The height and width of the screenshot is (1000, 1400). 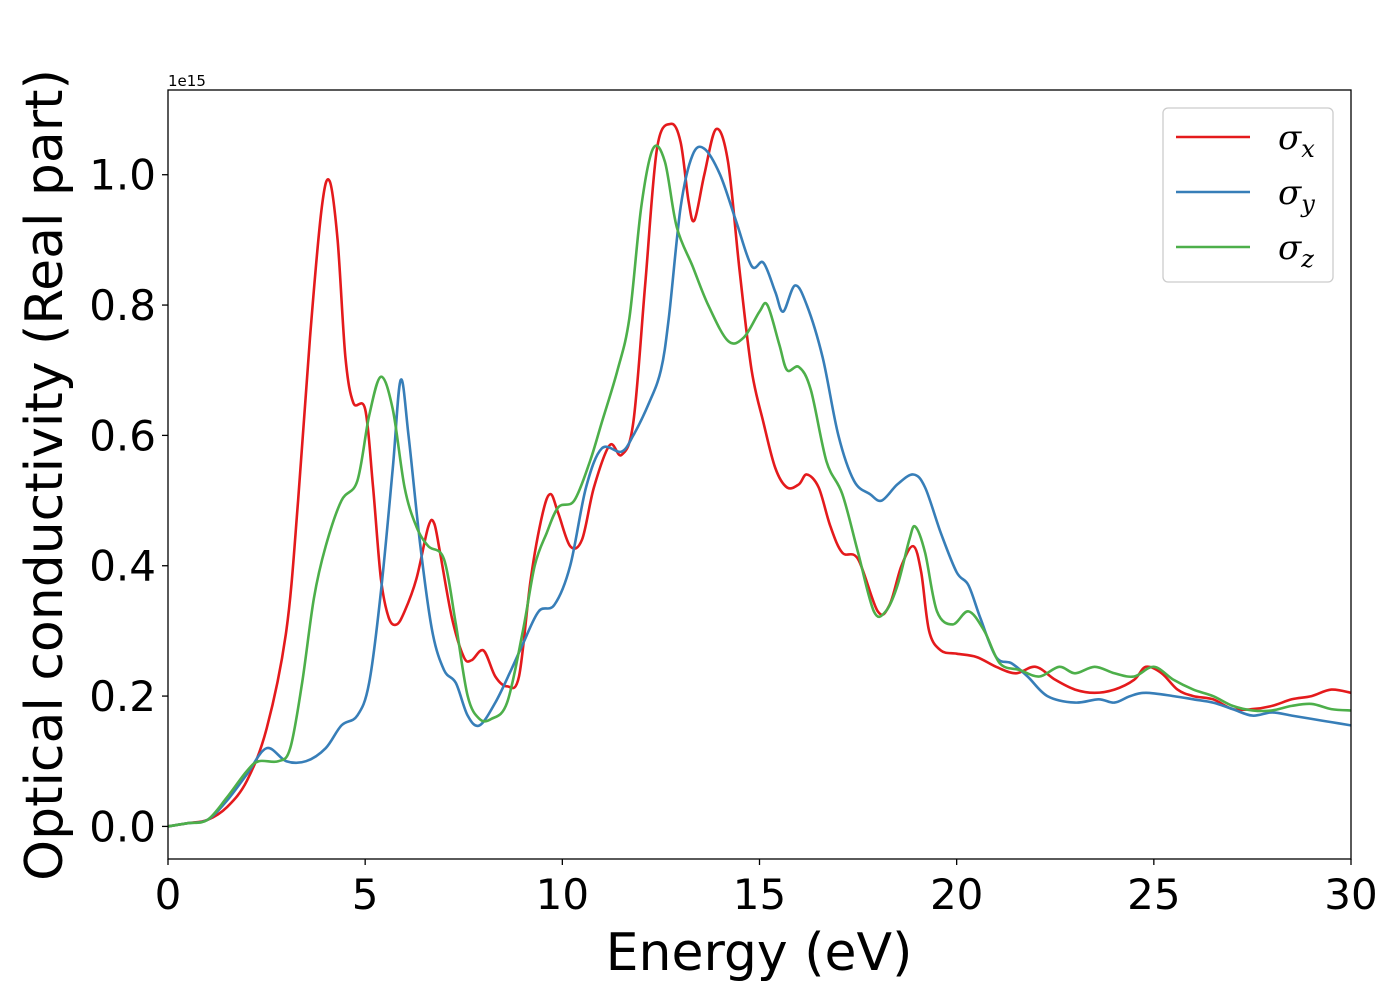 What do you see at coordinates (562, 894) in the screenshot?
I see `x-tick-label: 10` at bounding box center [562, 894].